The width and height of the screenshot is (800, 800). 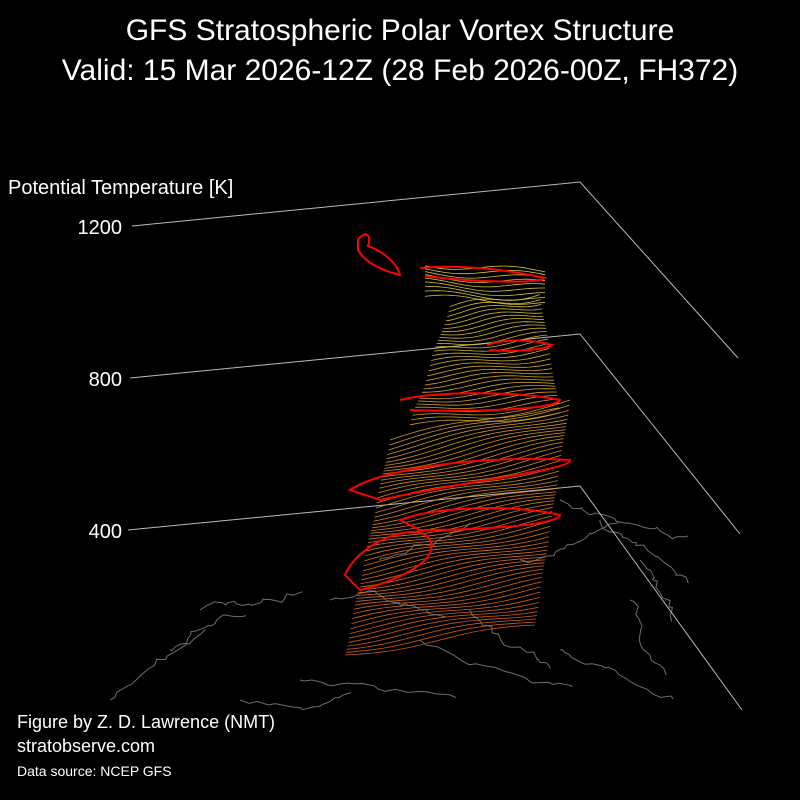 What do you see at coordinates (105, 532) in the screenshot?
I see `z-tick-label-400: 400` at bounding box center [105, 532].